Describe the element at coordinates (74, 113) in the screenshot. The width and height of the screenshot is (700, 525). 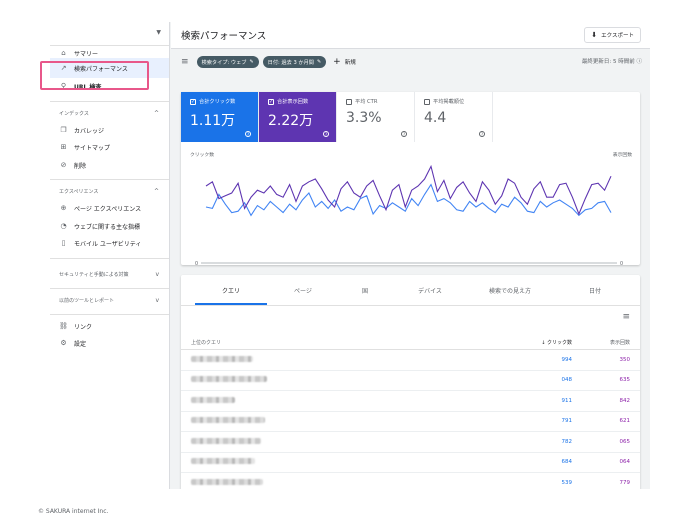
I see `section-title: インデックス` at that location.